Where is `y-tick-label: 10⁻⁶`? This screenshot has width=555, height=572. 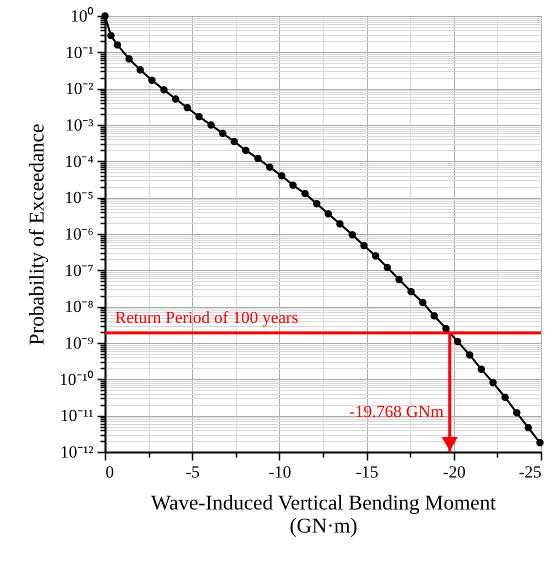 y-tick-label: 10⁻⁶ is located at coordinates (79, 234).